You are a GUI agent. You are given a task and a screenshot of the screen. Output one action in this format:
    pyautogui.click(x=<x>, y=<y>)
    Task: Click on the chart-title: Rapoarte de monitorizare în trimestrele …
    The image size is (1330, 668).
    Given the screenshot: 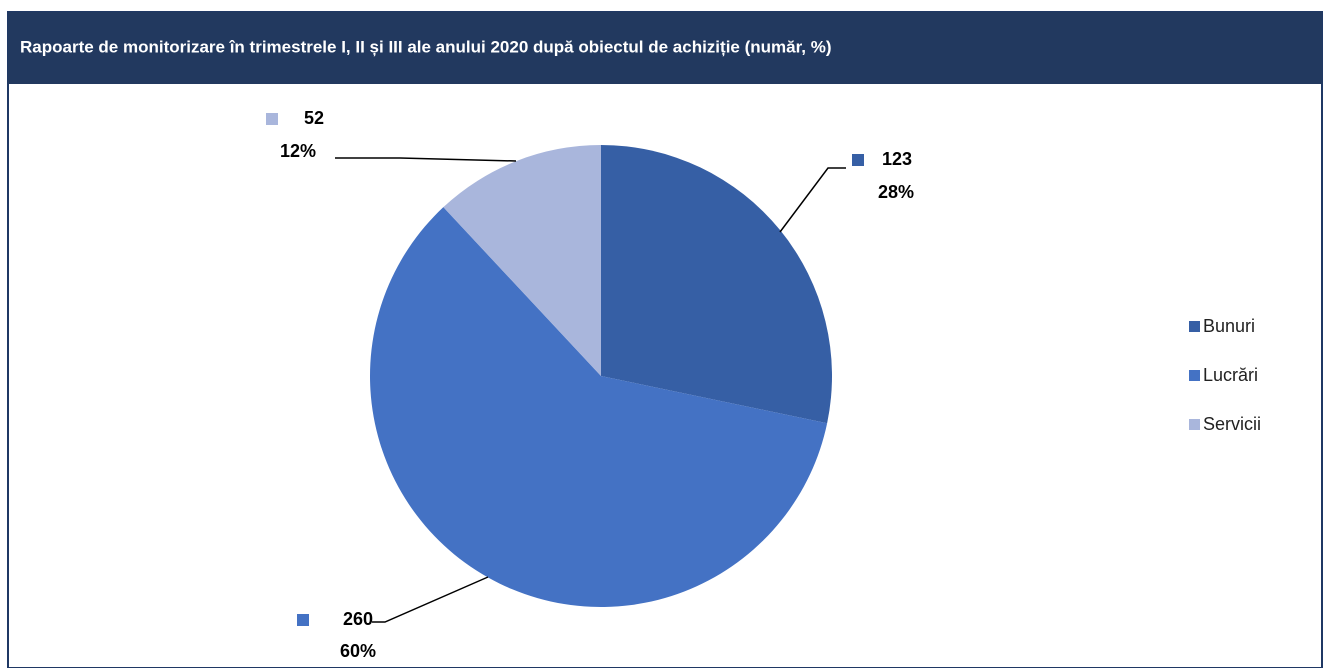 What is the action you would take?
    pyautogui.click(x=426, y=46)
    